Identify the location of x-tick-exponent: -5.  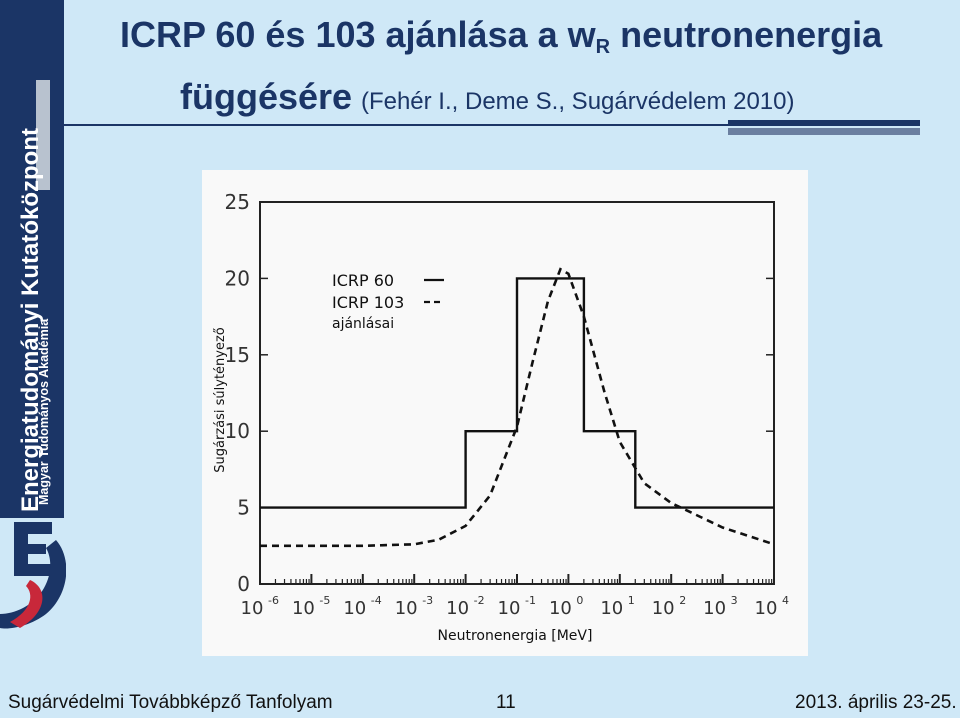
(324, 600).